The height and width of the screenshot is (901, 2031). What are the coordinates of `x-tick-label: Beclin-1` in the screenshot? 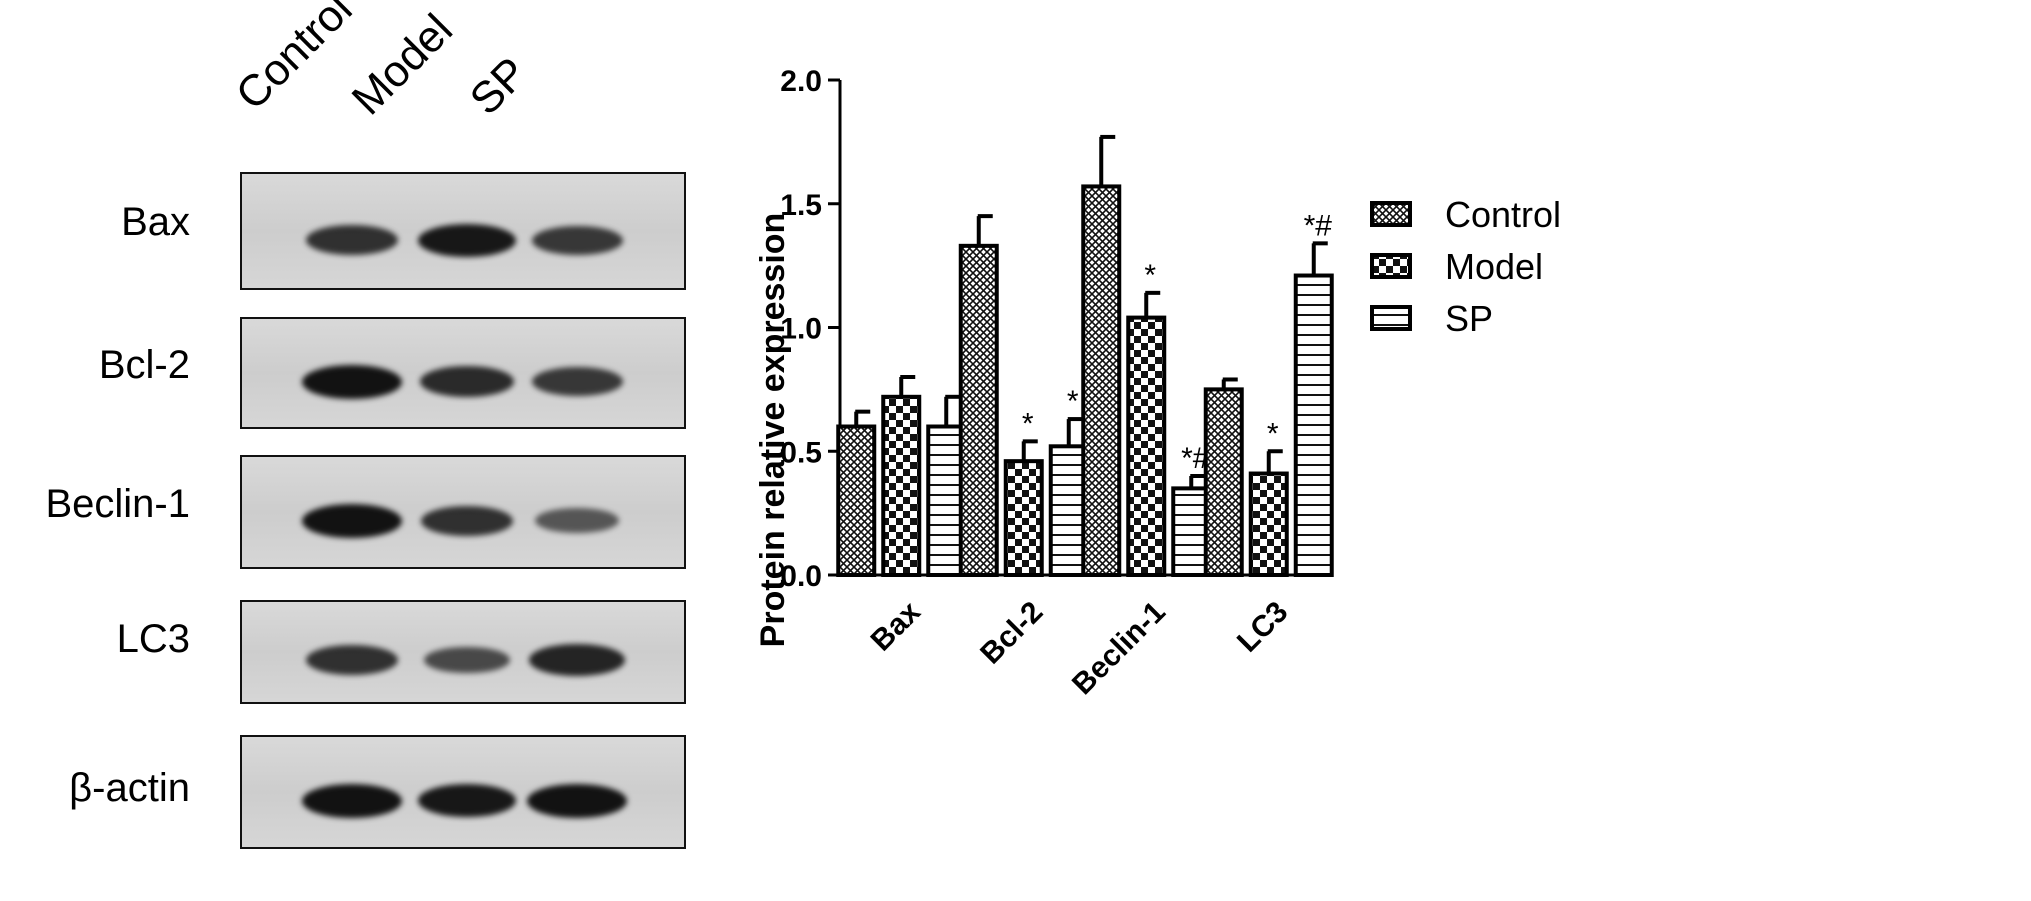 It's located at (1119, 648).